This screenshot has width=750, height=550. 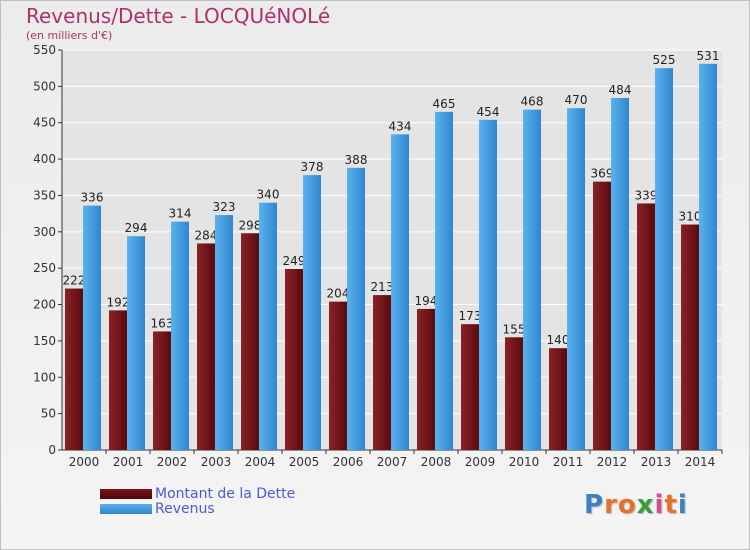 I want to click on x-tick-label: 2003, so click(x=216, y=462).